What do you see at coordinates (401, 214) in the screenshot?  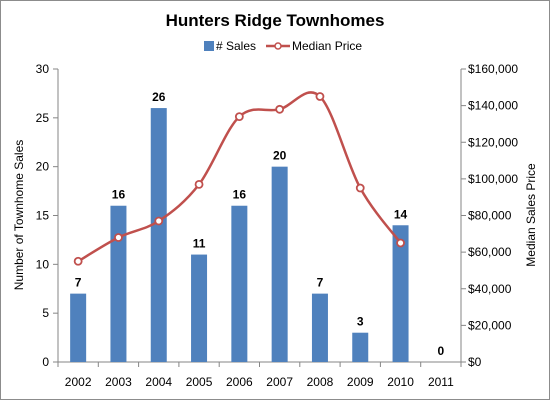 I see `bar-data-label: 14` at bounding box center [401, 214].